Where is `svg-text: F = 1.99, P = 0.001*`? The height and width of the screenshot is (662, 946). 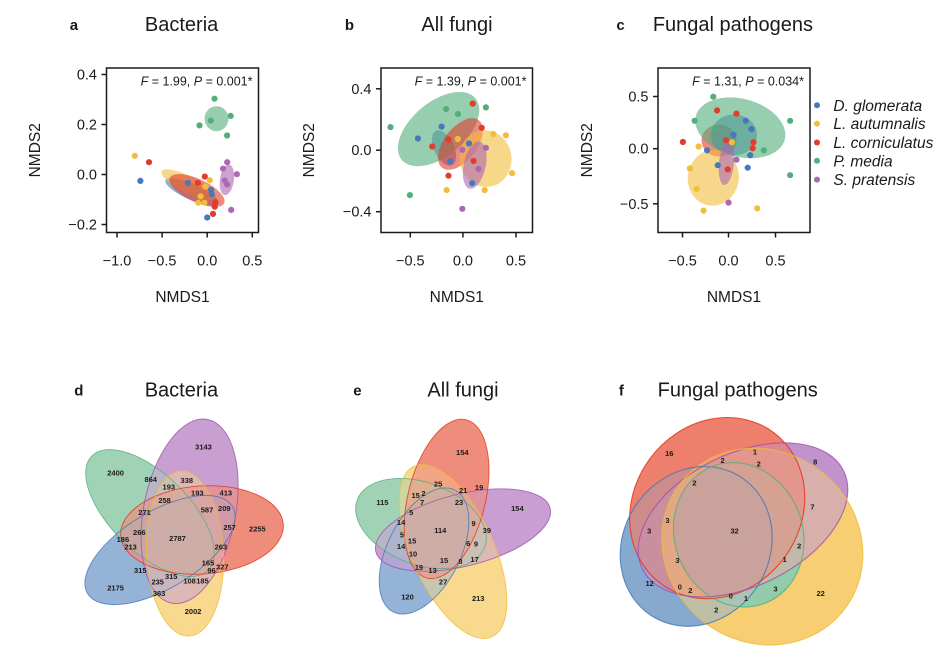 svg-text: F = 1.99, P = 0.001* is located at coordinates (197, 82).